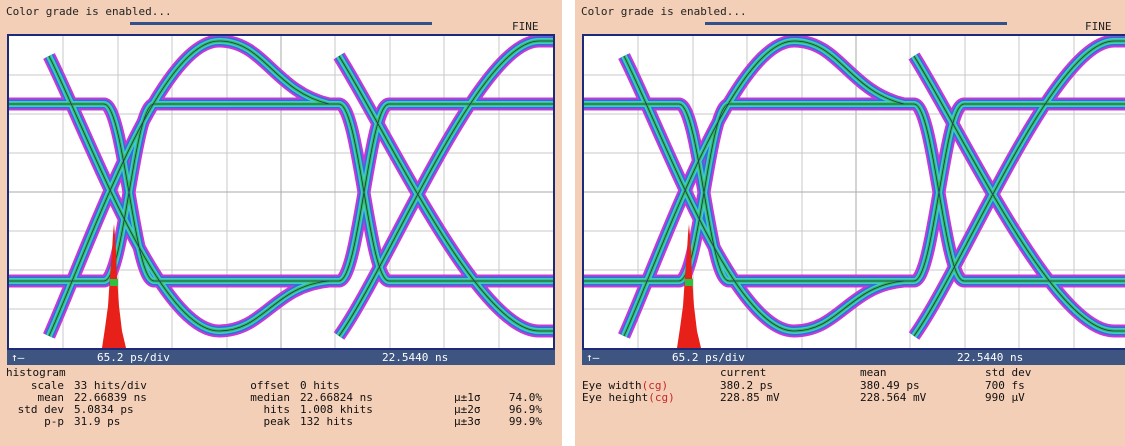 This screenshot has width=1125, height=446. What do you see at coordinates (97, 421) in the screenshot?
I see `p-p-value: 31.9 ps` at bounding box center [97, 421].